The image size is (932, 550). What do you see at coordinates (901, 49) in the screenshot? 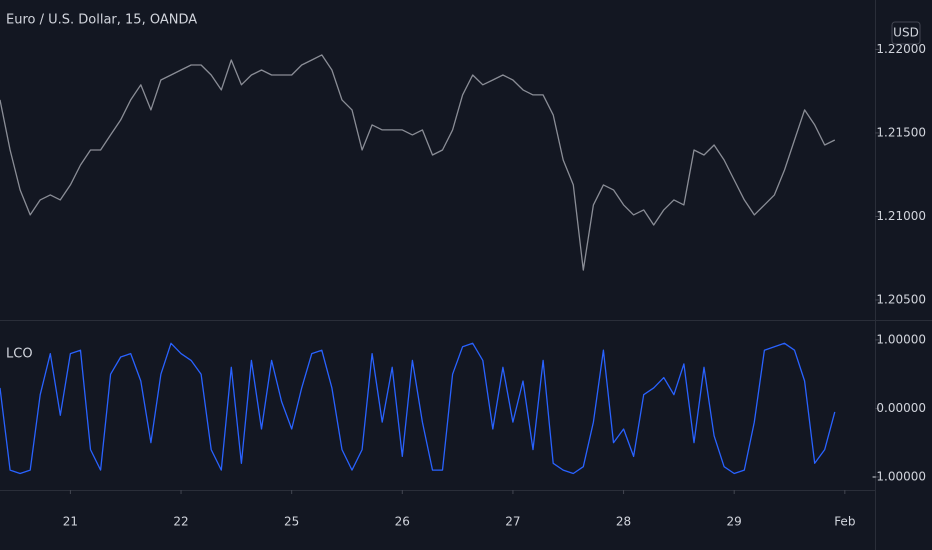
I see `y-tick-label: 1.22000` at bounding box center [901, 49].